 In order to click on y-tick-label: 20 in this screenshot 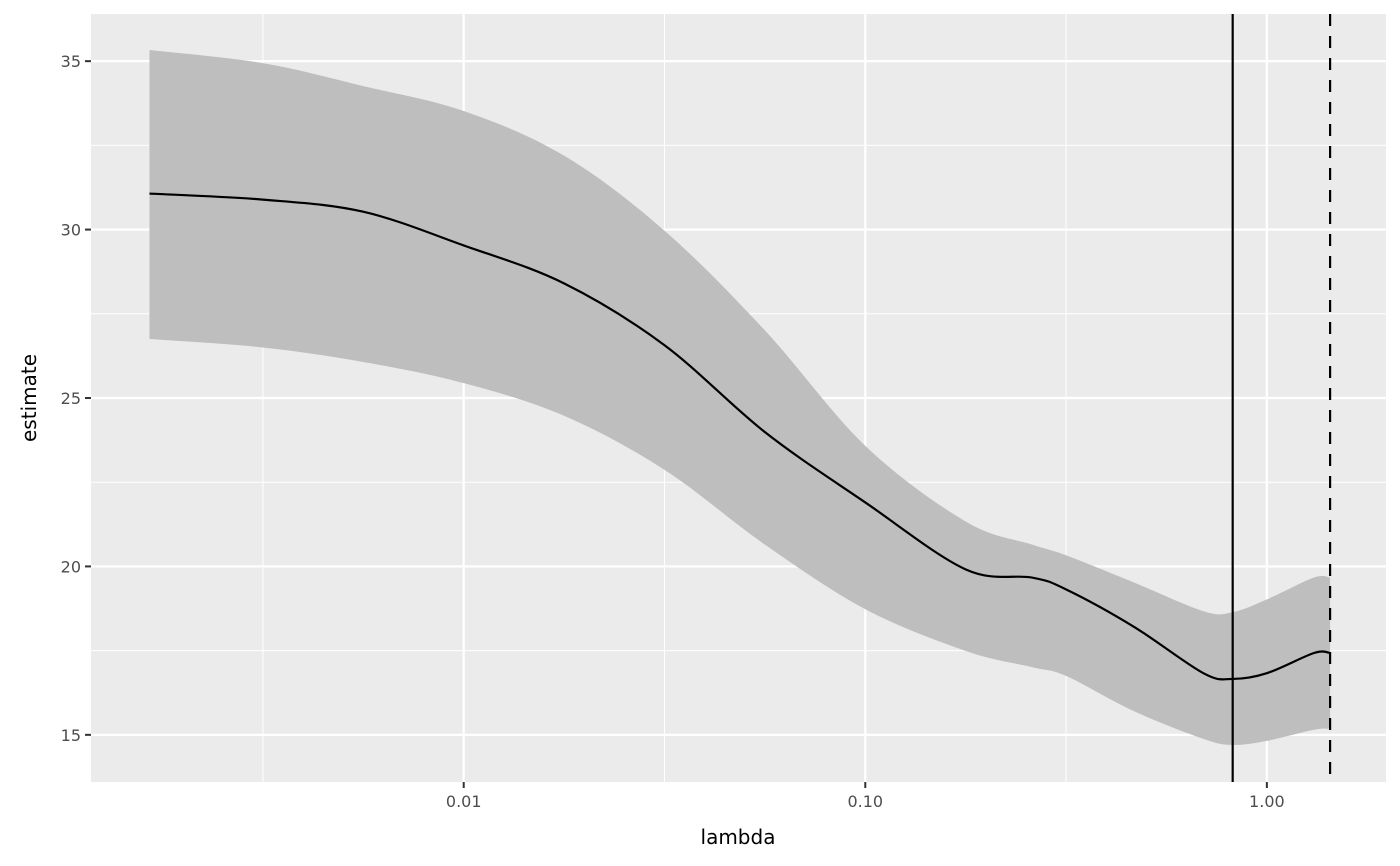, I will do `click(71, 566)`.